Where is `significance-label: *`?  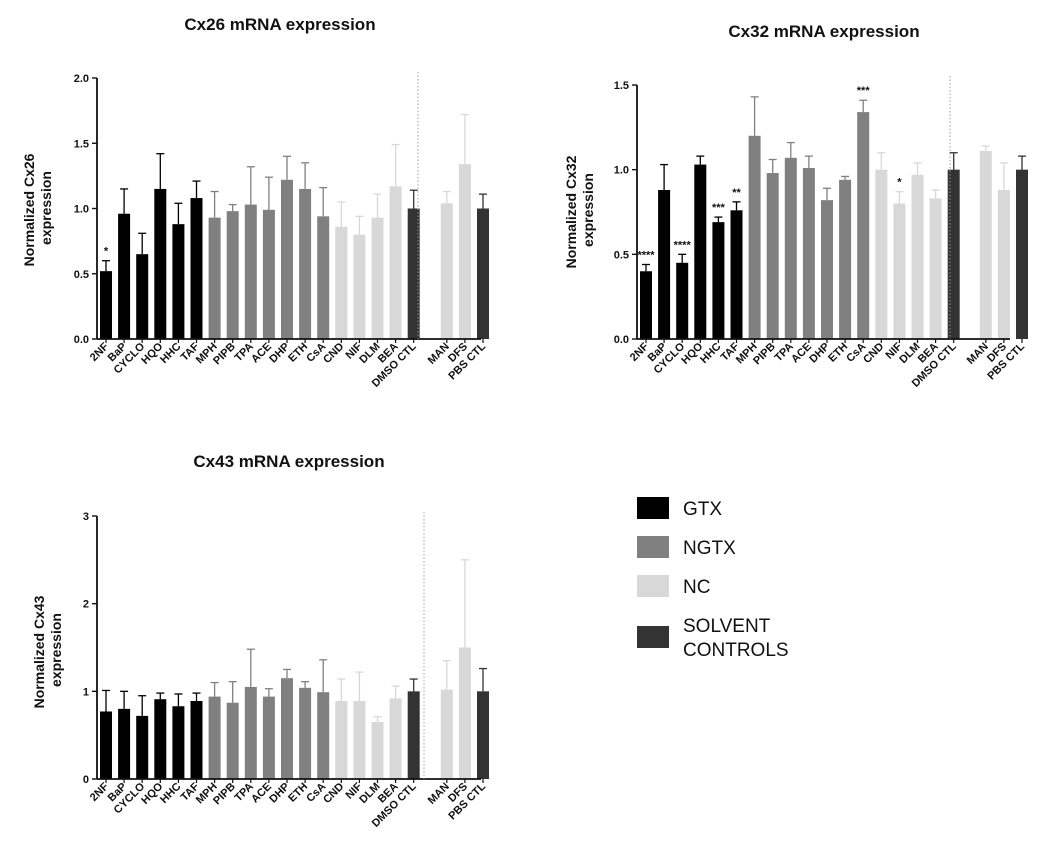
significance-label: * is located at coordinates (899, 183).